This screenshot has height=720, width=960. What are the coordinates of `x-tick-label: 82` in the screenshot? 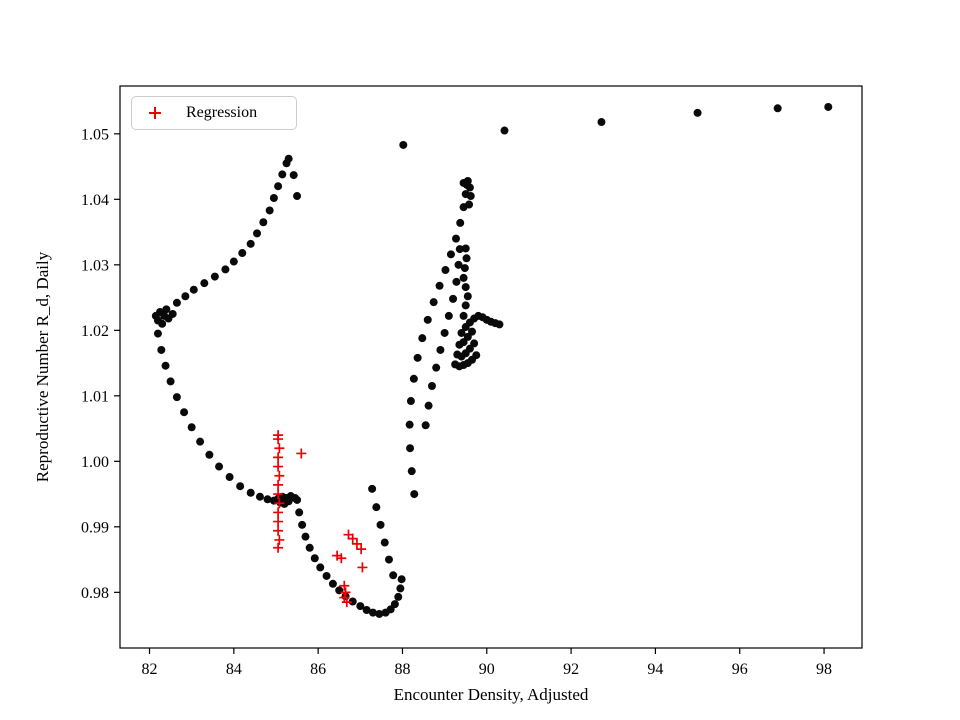 It's located at (150, 669).